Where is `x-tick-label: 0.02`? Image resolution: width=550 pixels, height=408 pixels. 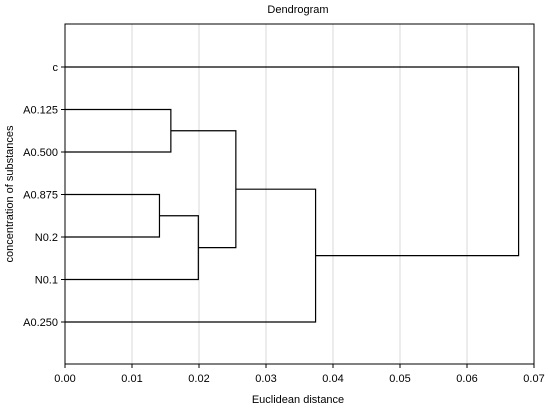 x-tick-label: 0.02 is located at coordinates (198, 379).